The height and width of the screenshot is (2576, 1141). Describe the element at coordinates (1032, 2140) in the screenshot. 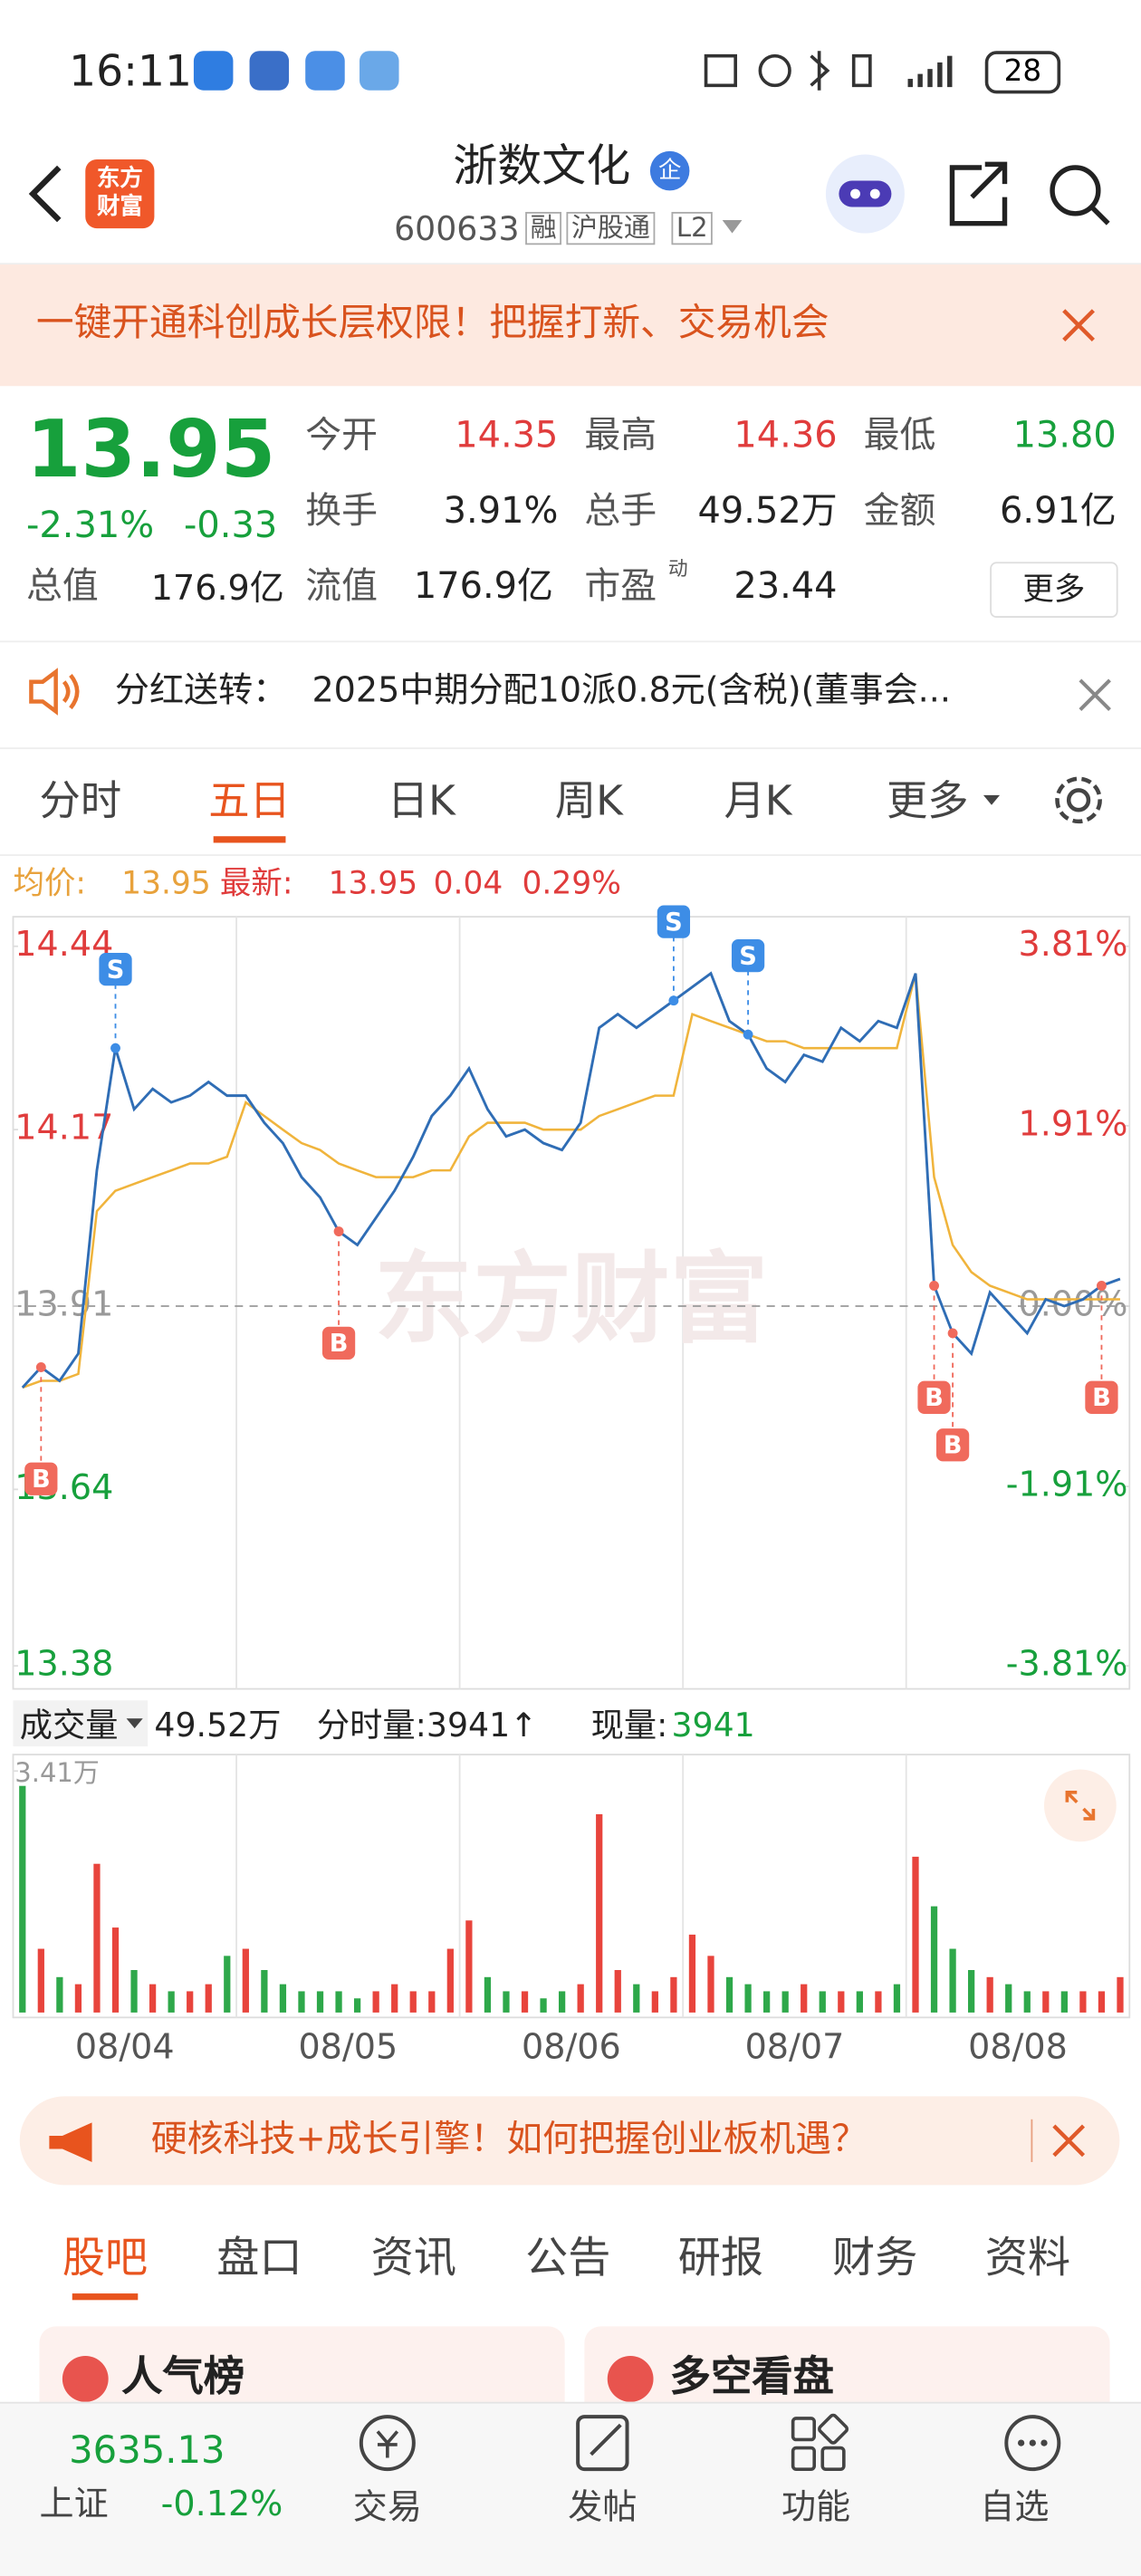

I see `separator` at that location.